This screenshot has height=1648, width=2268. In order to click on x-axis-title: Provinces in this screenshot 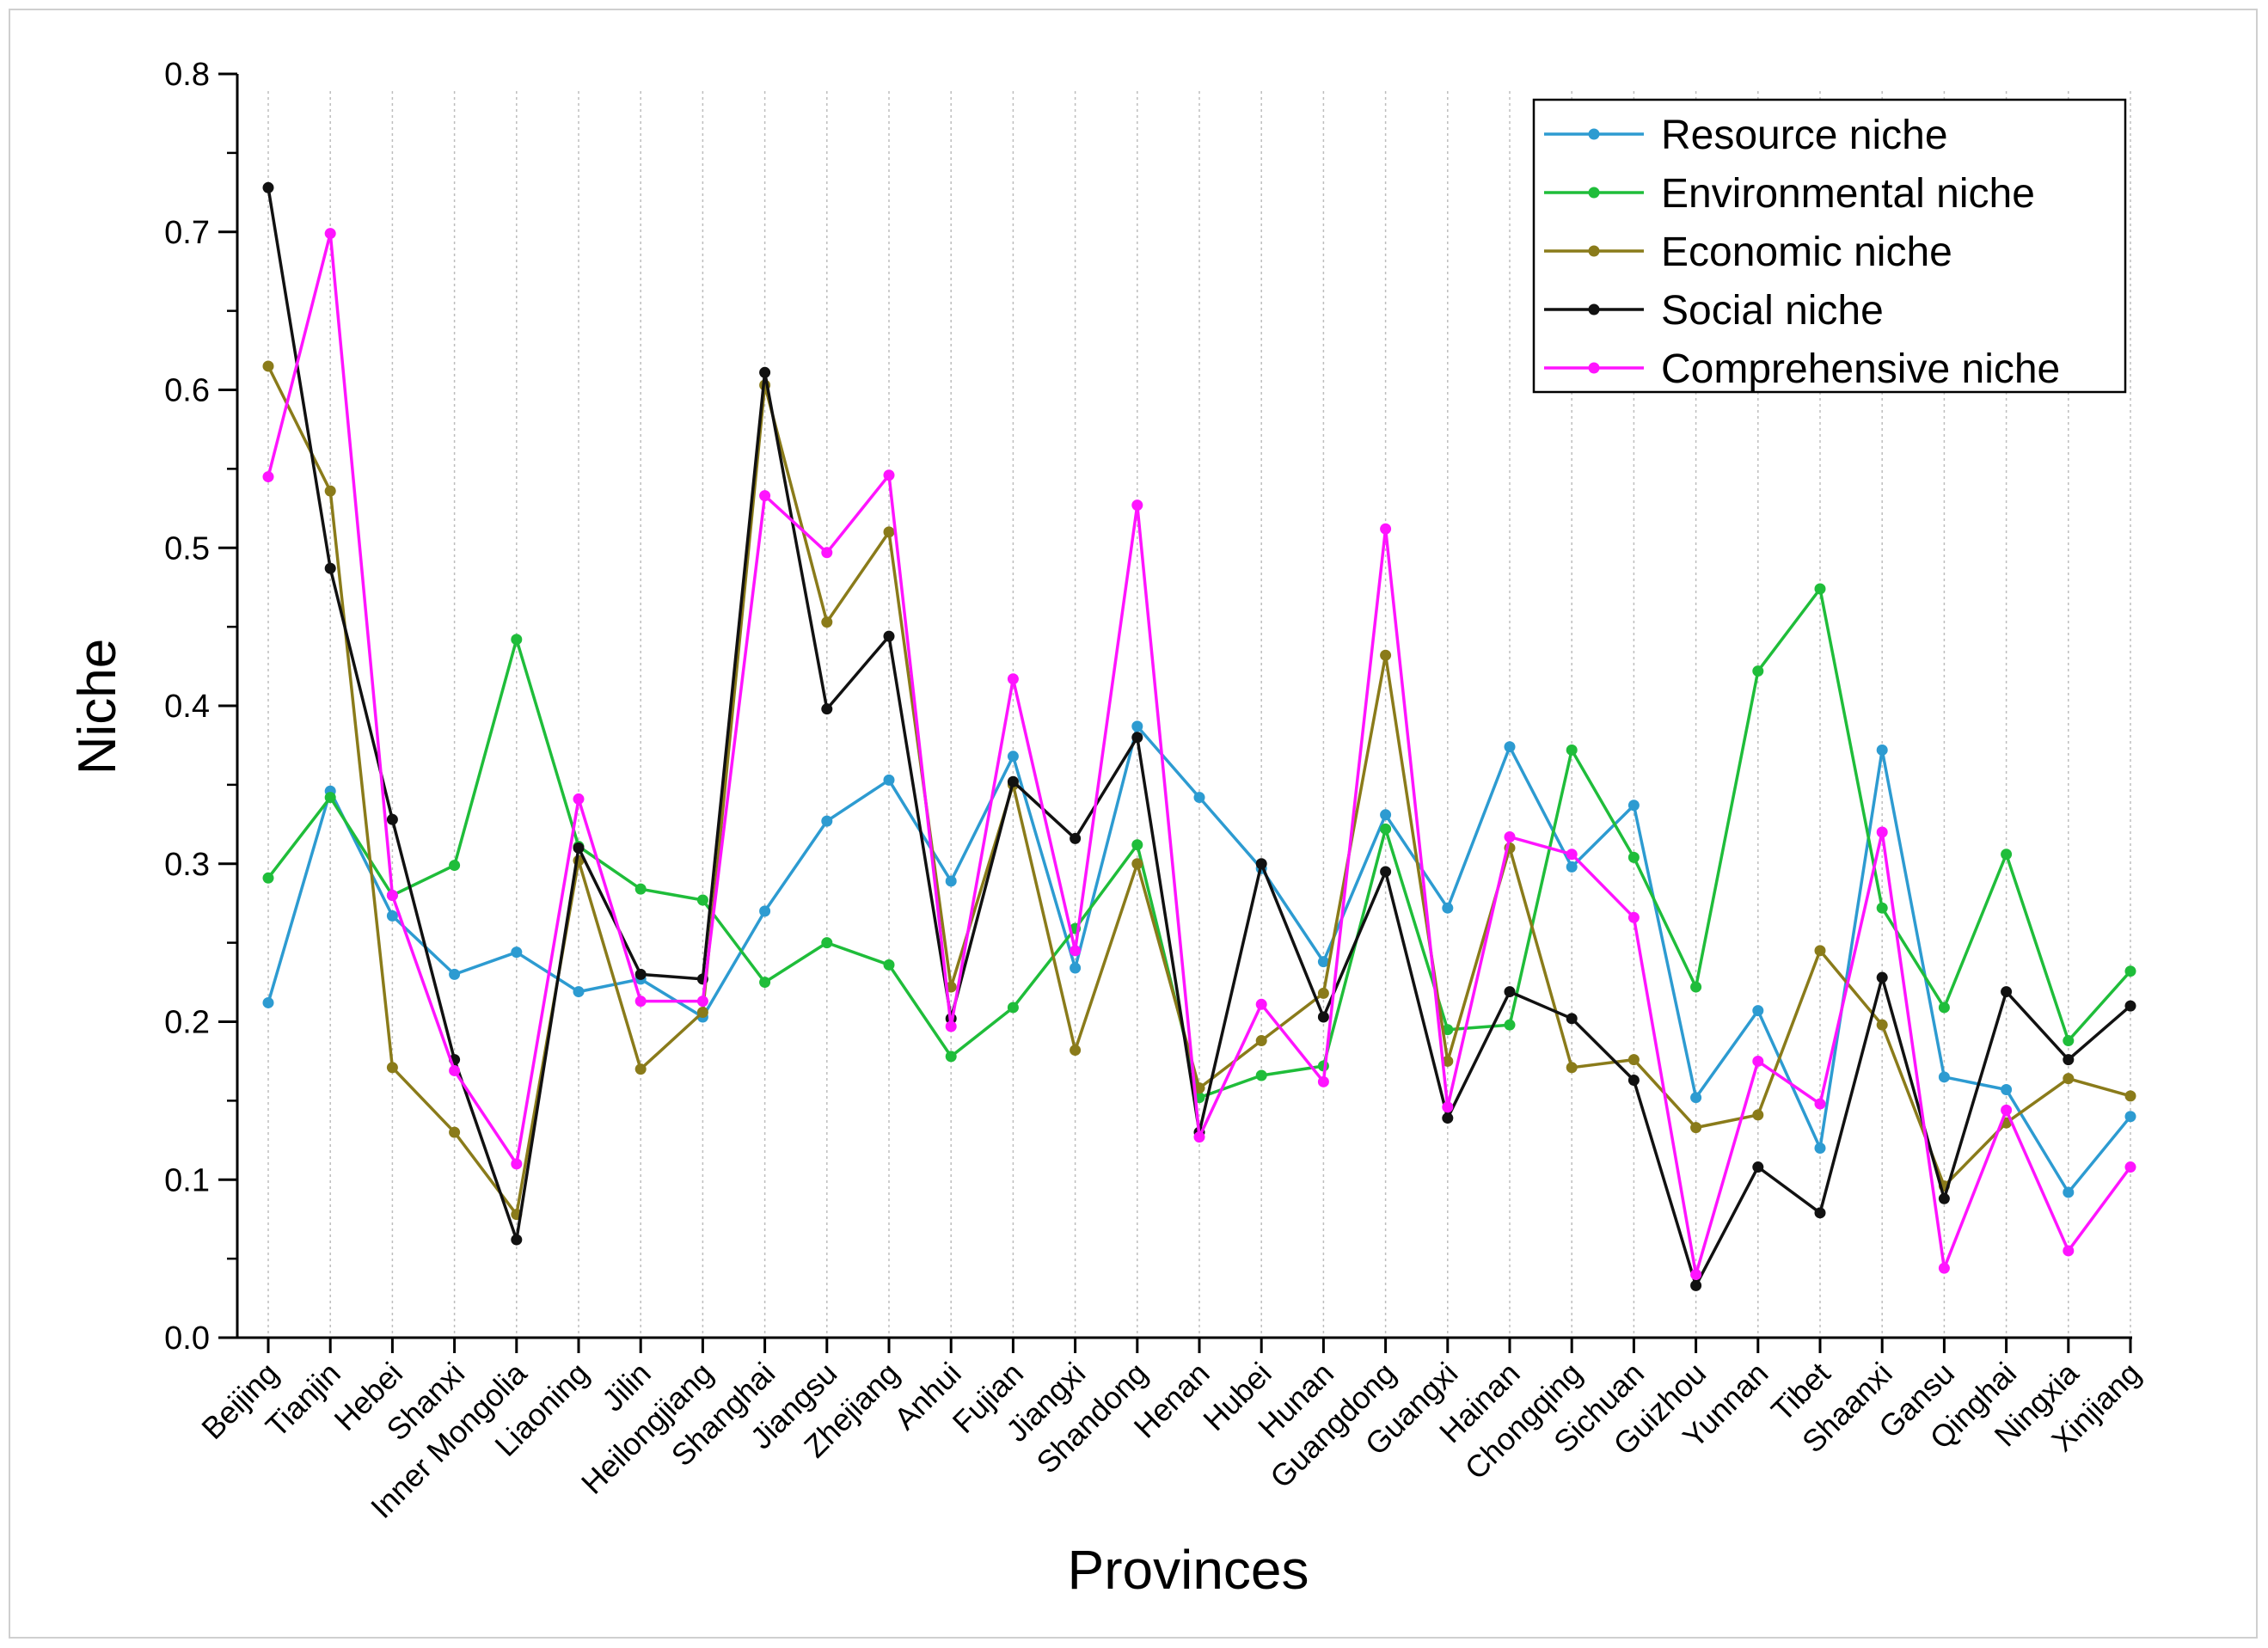, I will do `click(1188, 1570)`.